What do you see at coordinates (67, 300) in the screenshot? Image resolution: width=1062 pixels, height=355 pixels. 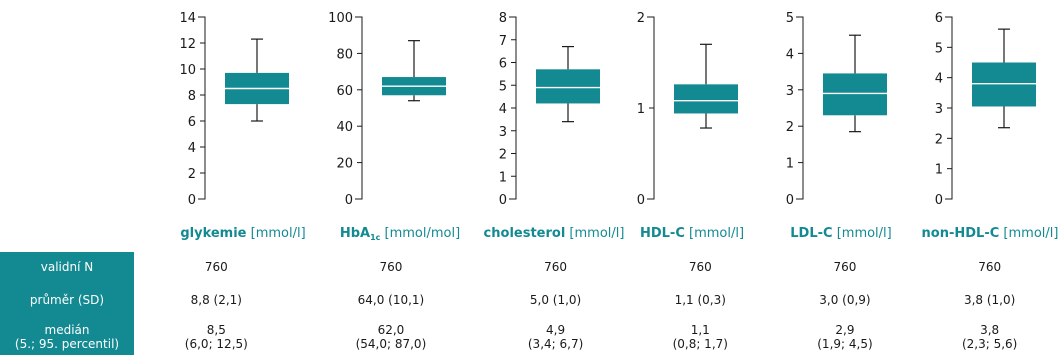 I see `row-label-mean: průměr (SD)` at bounding box center [67, 300].